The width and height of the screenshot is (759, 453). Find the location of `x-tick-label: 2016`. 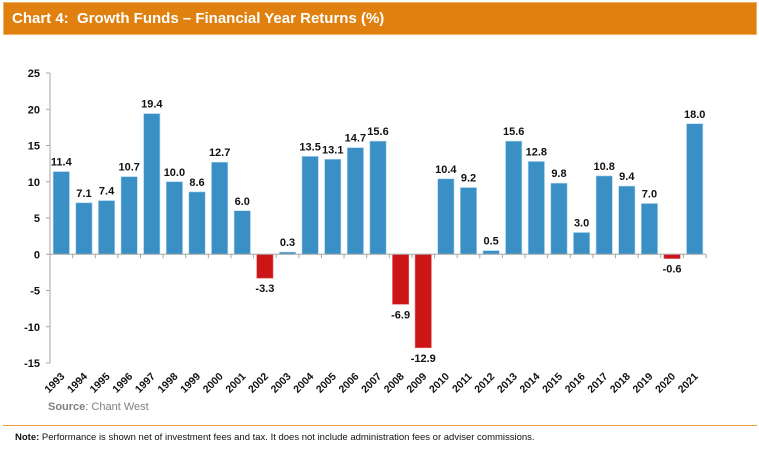

x-tick-label: 2016 is located at coordinates (575, 383).